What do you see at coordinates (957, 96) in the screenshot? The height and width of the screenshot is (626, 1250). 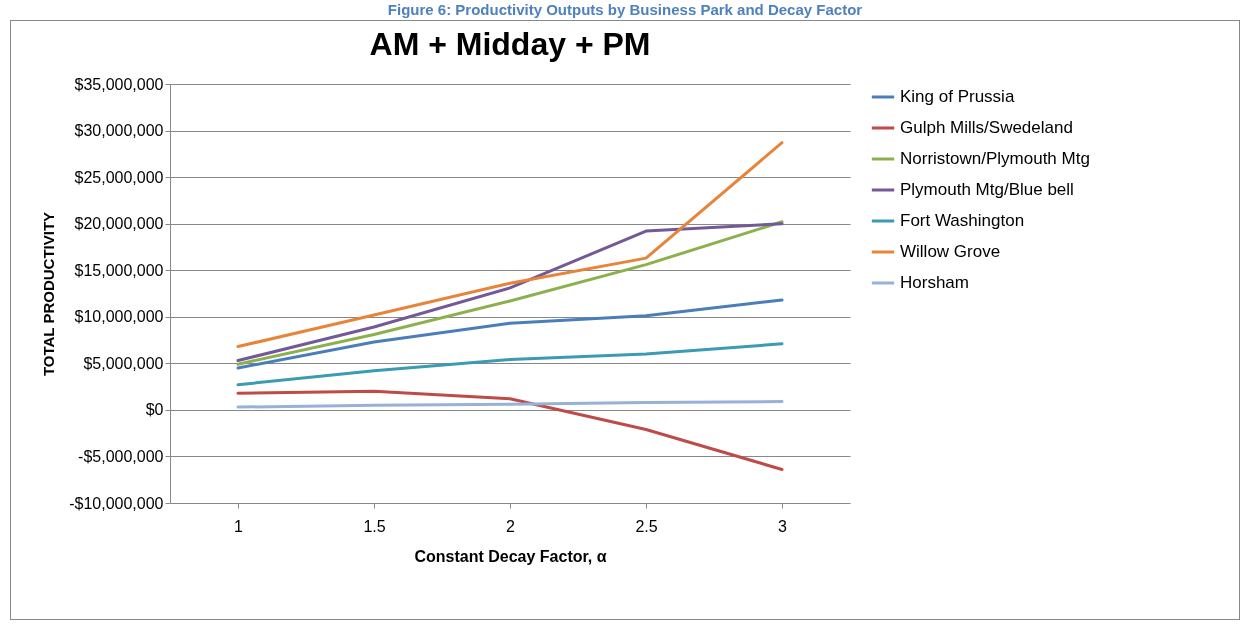 I see `legend-label: King of Prussia` at bounding box center [957, 96].